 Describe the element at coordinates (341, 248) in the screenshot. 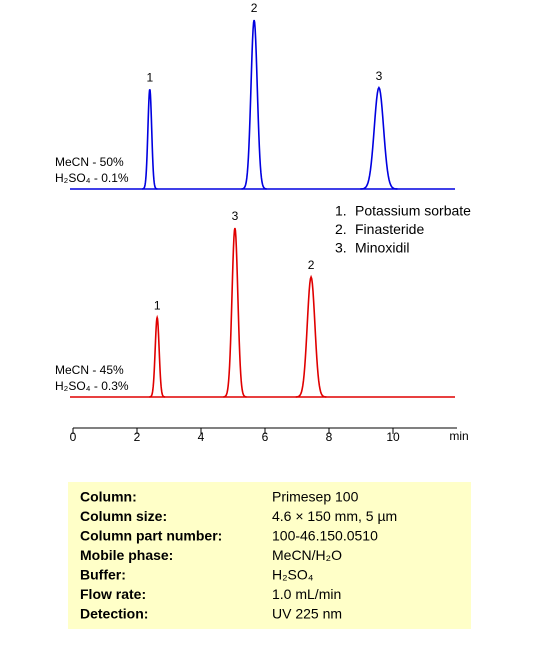

I see `legend-number: 3.` at that location.